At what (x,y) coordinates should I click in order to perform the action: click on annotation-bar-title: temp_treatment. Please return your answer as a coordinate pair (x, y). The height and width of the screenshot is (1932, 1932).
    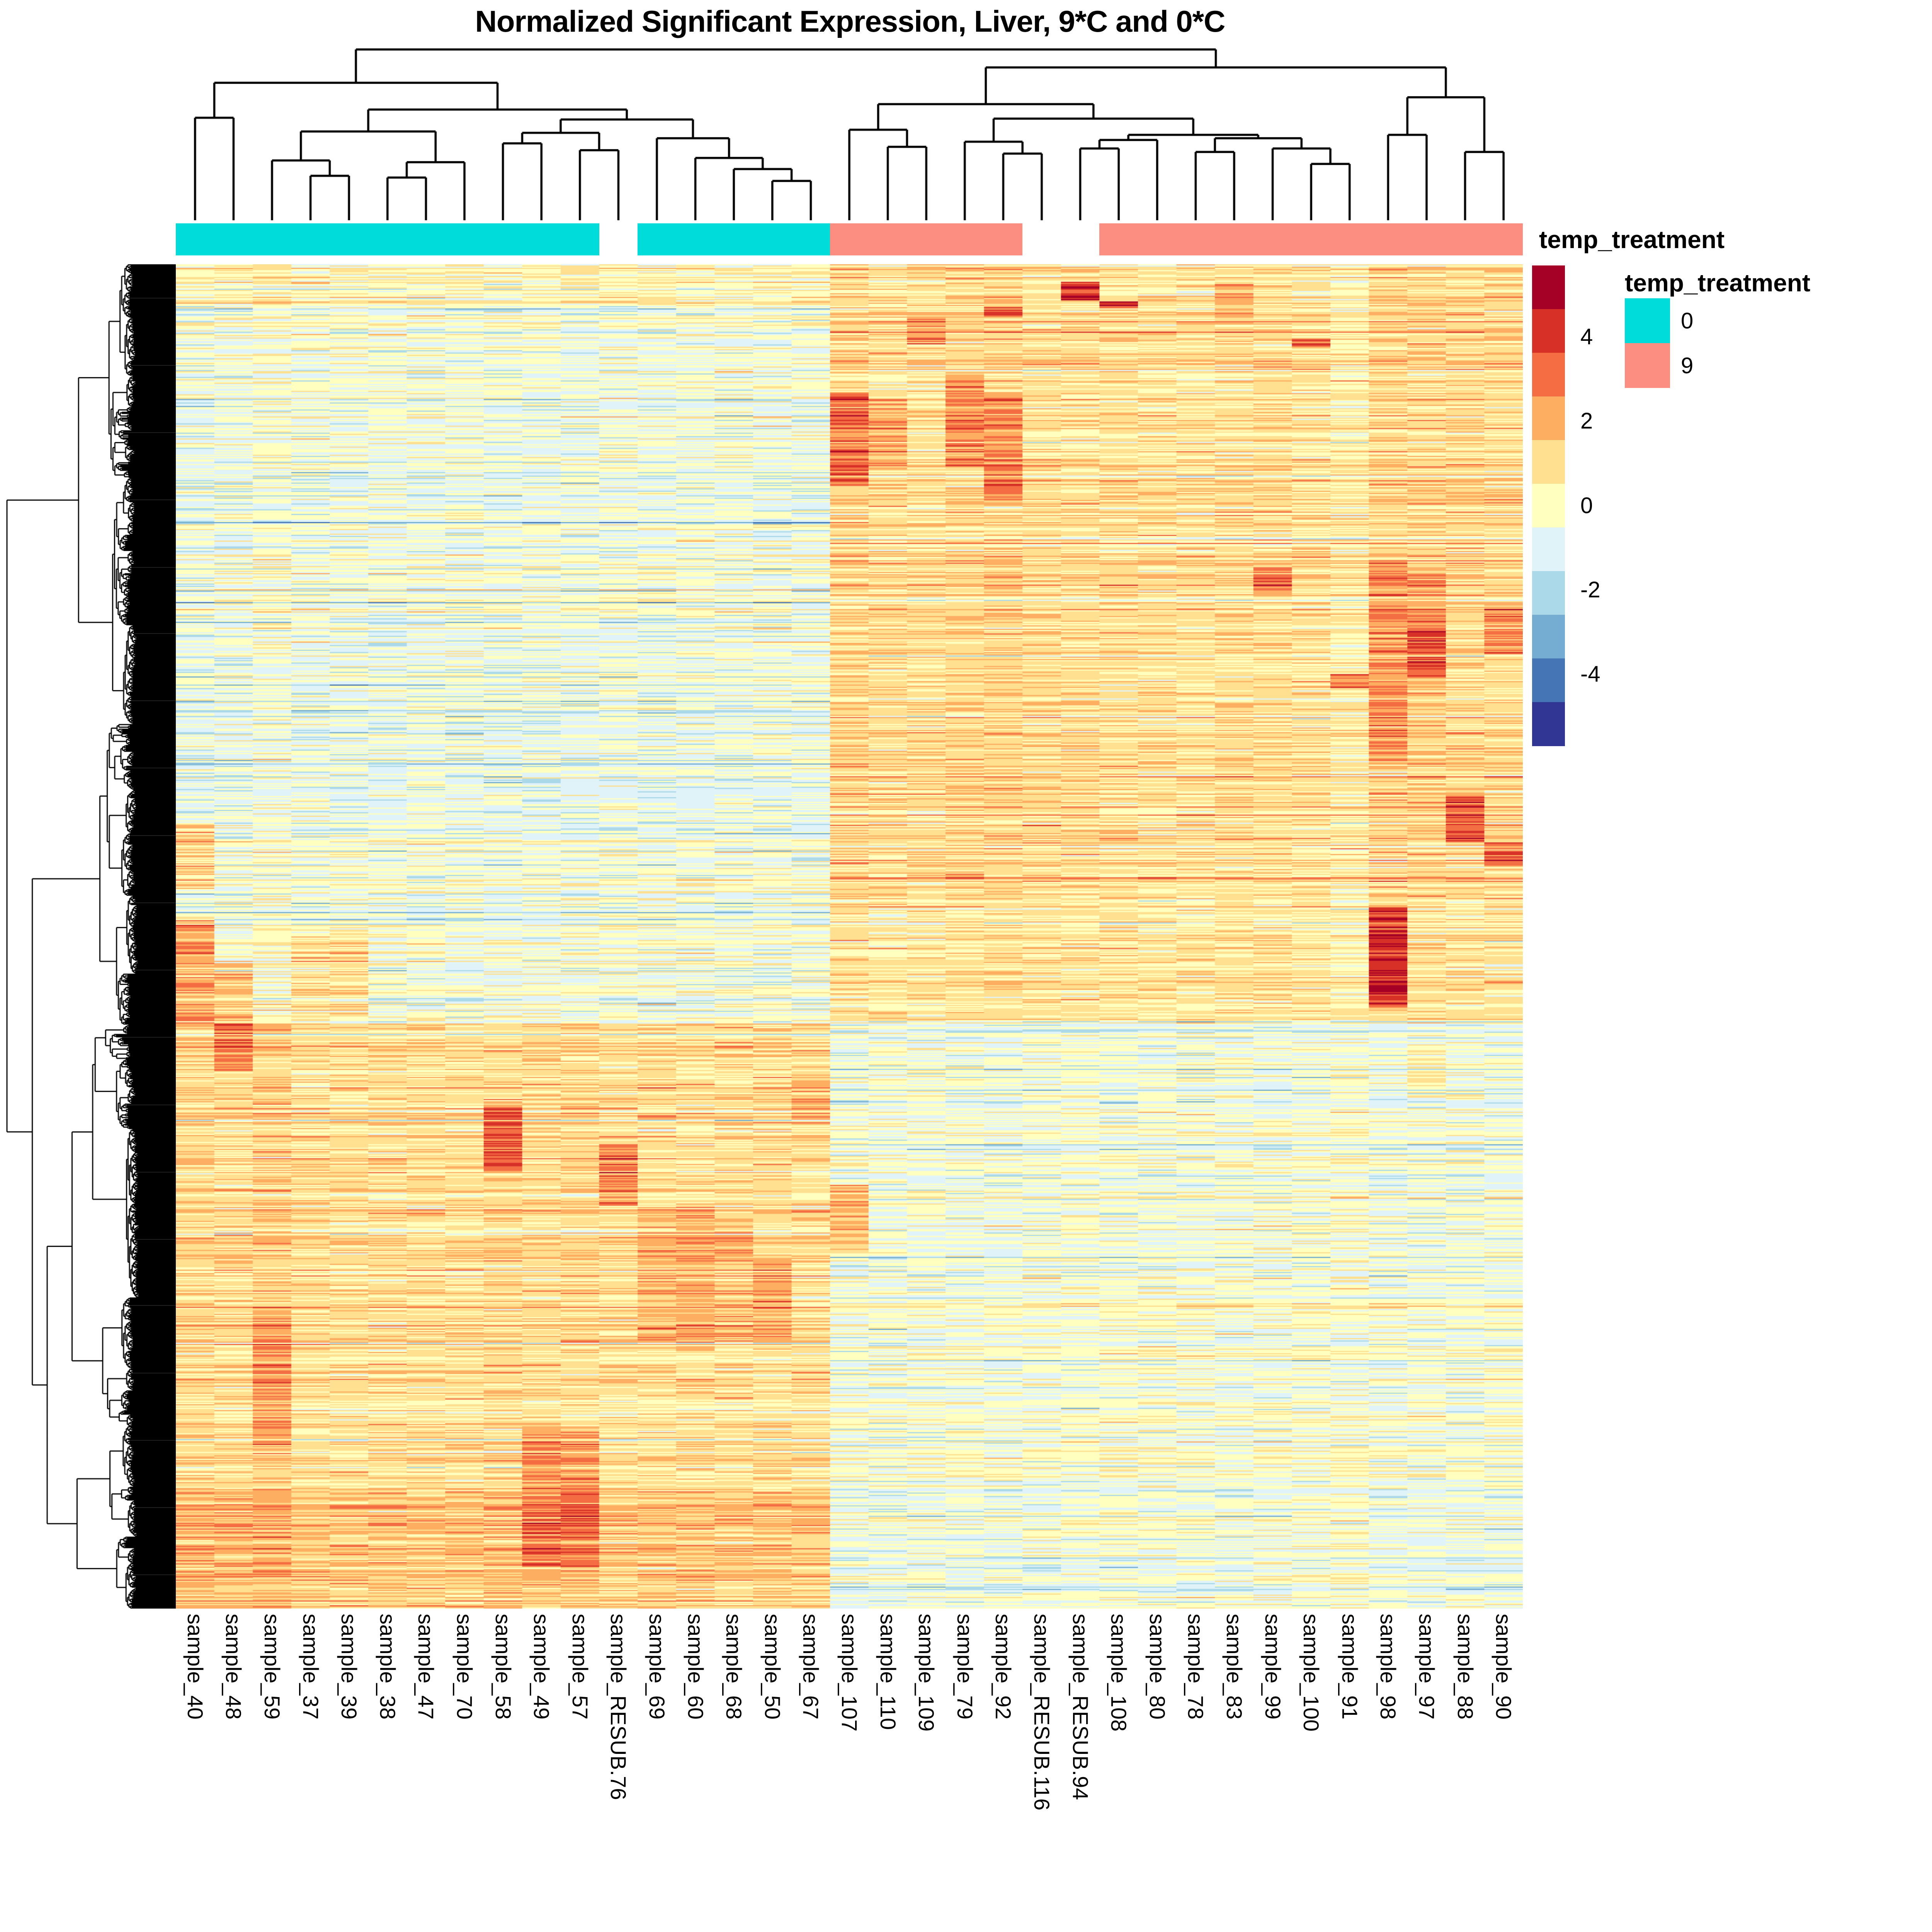
    Looking at the image, I should click on (1632, 239).